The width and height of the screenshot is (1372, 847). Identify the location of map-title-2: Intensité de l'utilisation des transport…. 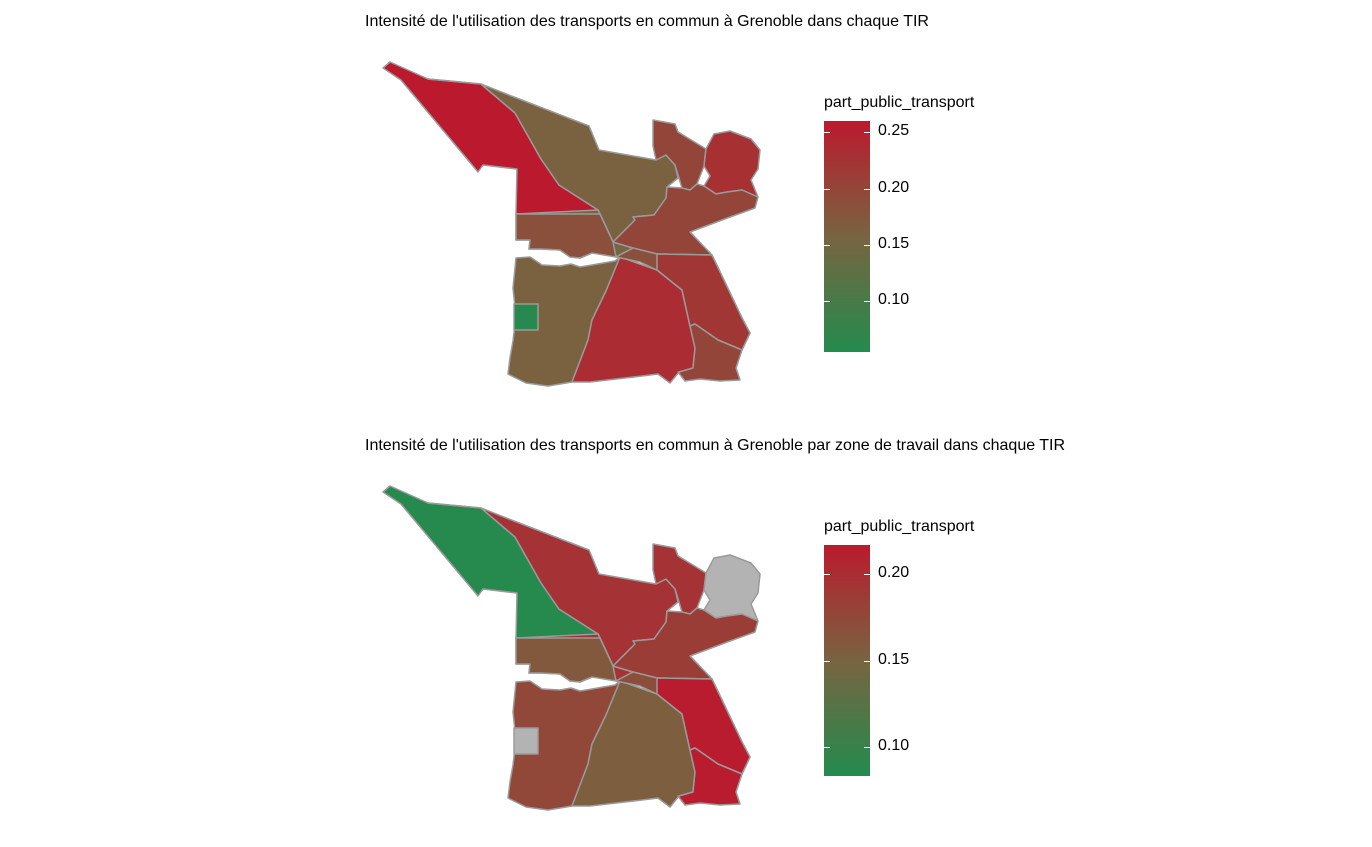
(715, 445).